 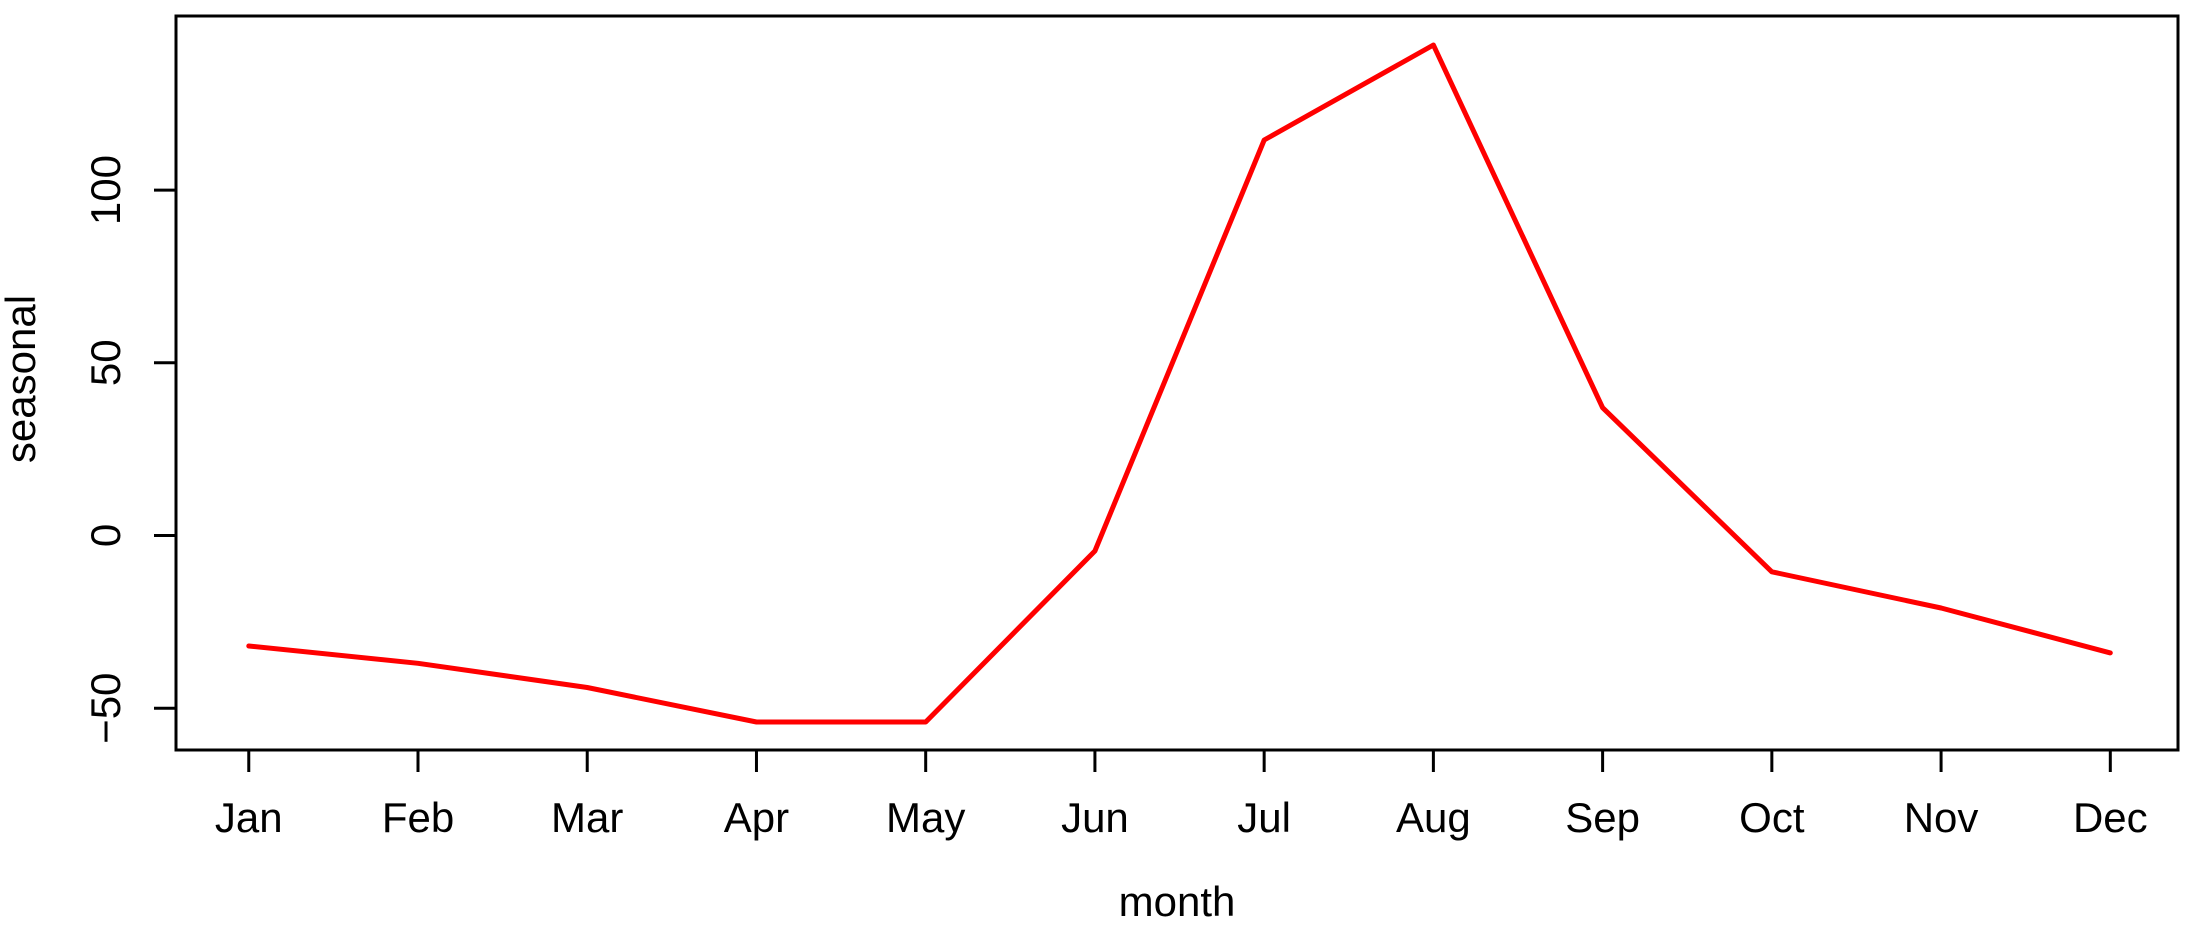 What do you see at coordinates (1941, 817) in the screenshot?
I see `x-tick-label-nov: Nov` at bounding box center [1941, 817].